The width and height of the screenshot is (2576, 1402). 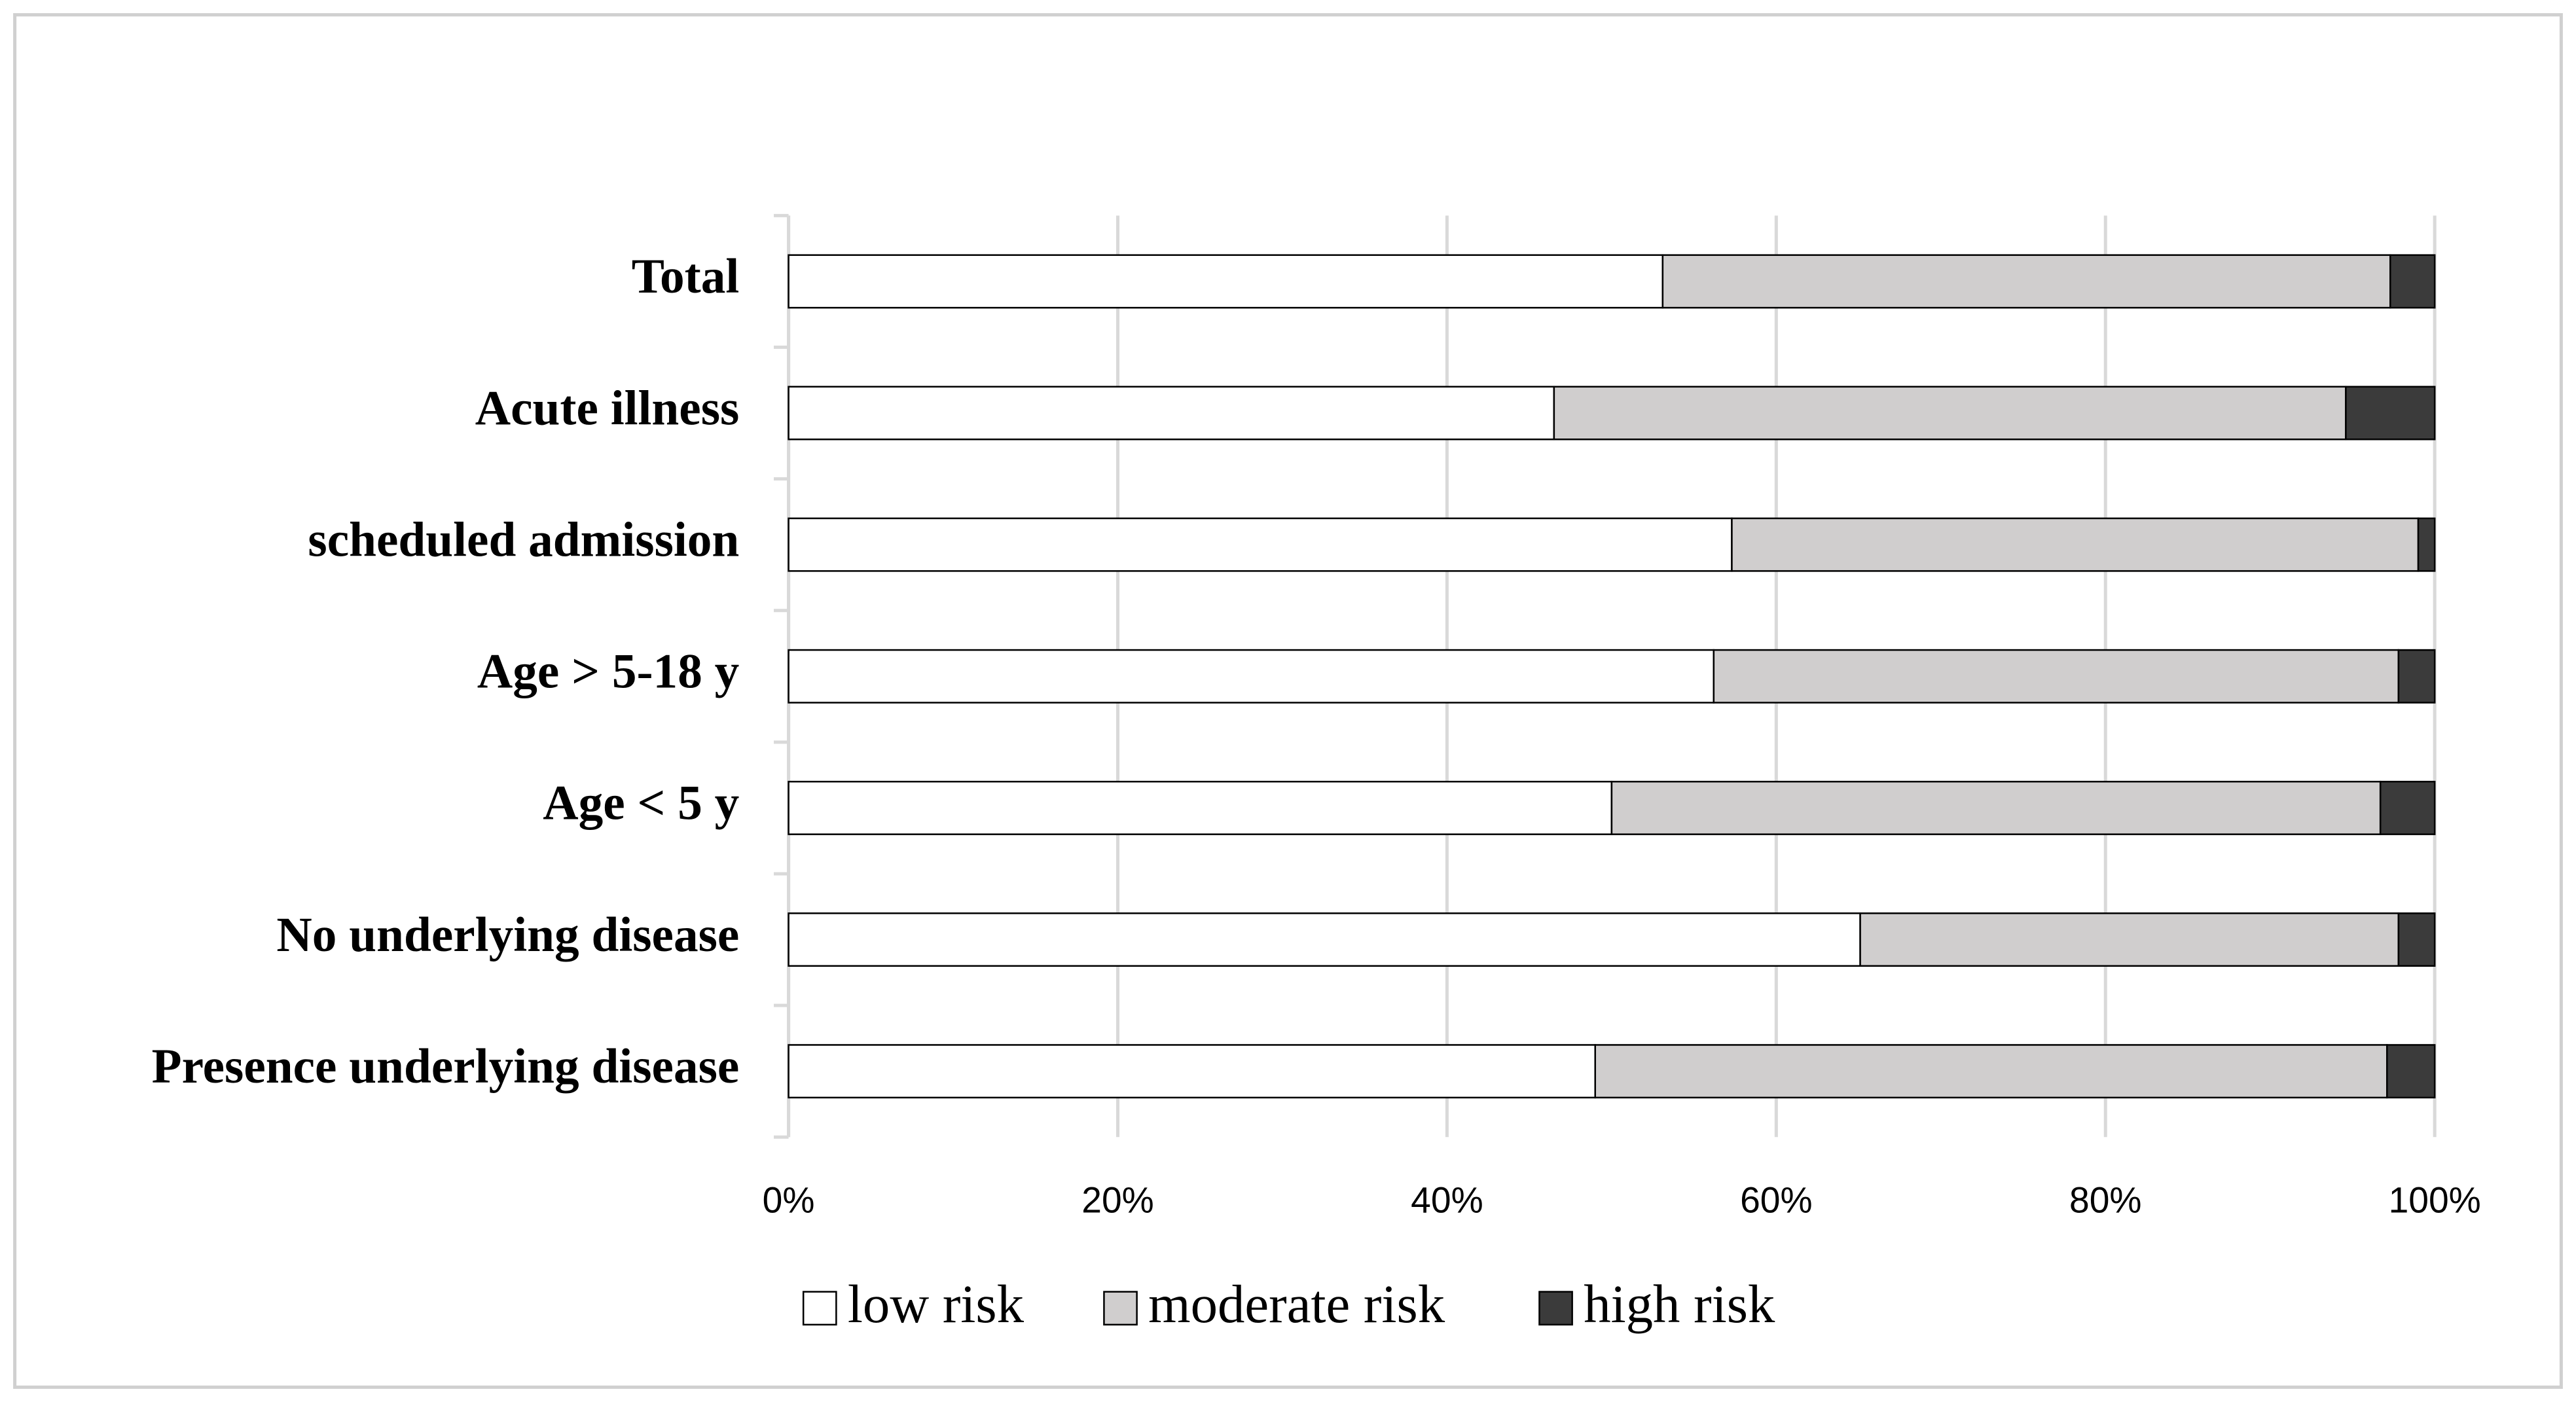 I want to click on y-tick-label: Age > 5-18 y, so click(x=608, y=672).